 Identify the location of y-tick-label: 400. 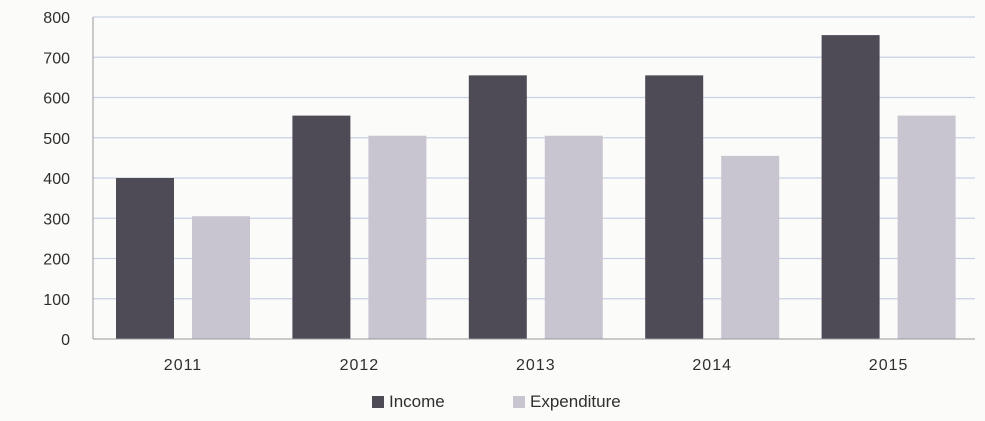
(56, 179).